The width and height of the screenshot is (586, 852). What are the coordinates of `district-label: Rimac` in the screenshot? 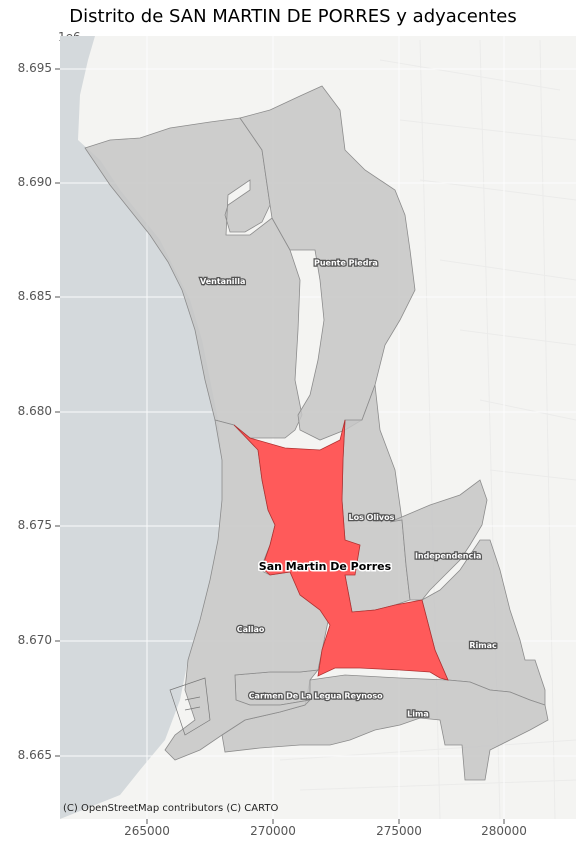 It's located at (483, 645).